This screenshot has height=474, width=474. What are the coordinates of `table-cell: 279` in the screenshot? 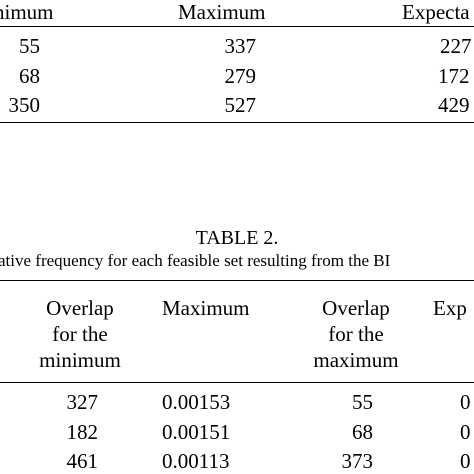 It's located at (240, 76).